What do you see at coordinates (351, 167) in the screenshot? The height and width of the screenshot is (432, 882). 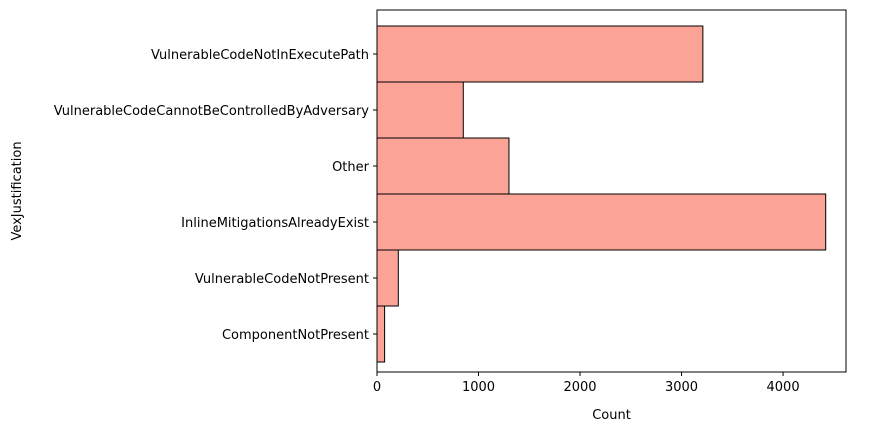 I see `y-tick-label-2: Other` at bounding box center [351, 167].